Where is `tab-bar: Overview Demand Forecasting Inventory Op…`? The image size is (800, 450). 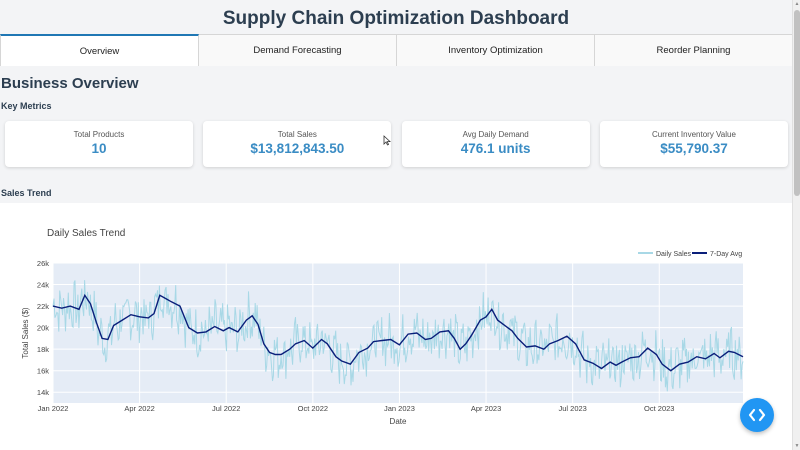 tab-bar: Overview Demand Forecasting Inventory Op… is located at coordinates (396, 50).